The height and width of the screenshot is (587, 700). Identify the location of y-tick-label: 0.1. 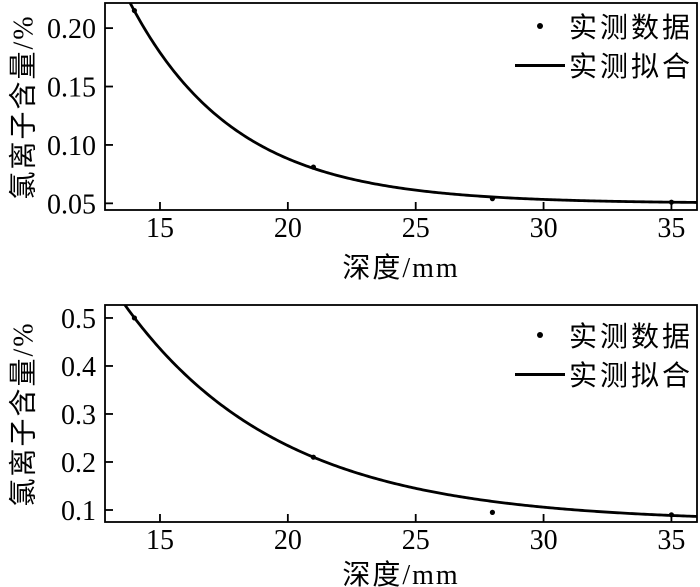
(78, 511).